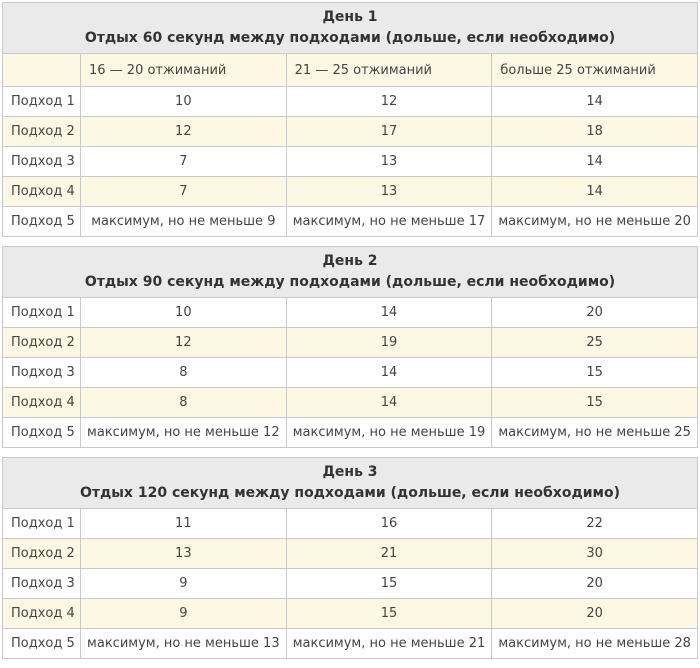 The image size is (700, 668). I want to click on value-cell: максимум, но не меньше 9, so click(183, 221).